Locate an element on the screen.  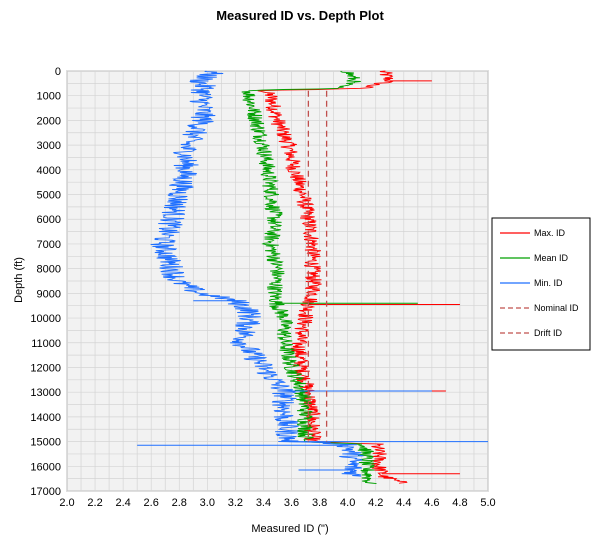
x-tick-label: 3.2 is located at coordinates (235, 503).